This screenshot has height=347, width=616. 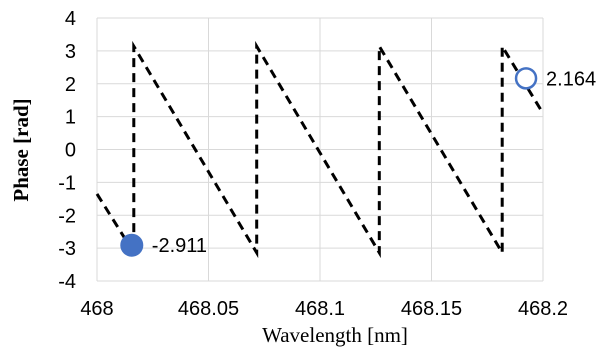 I want to click on max-marker, so click(x=526, y=78).